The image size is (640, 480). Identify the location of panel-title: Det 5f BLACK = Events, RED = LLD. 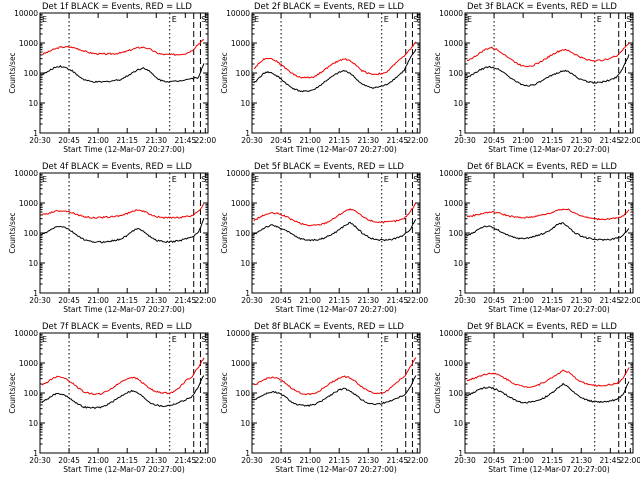
(329, 167).